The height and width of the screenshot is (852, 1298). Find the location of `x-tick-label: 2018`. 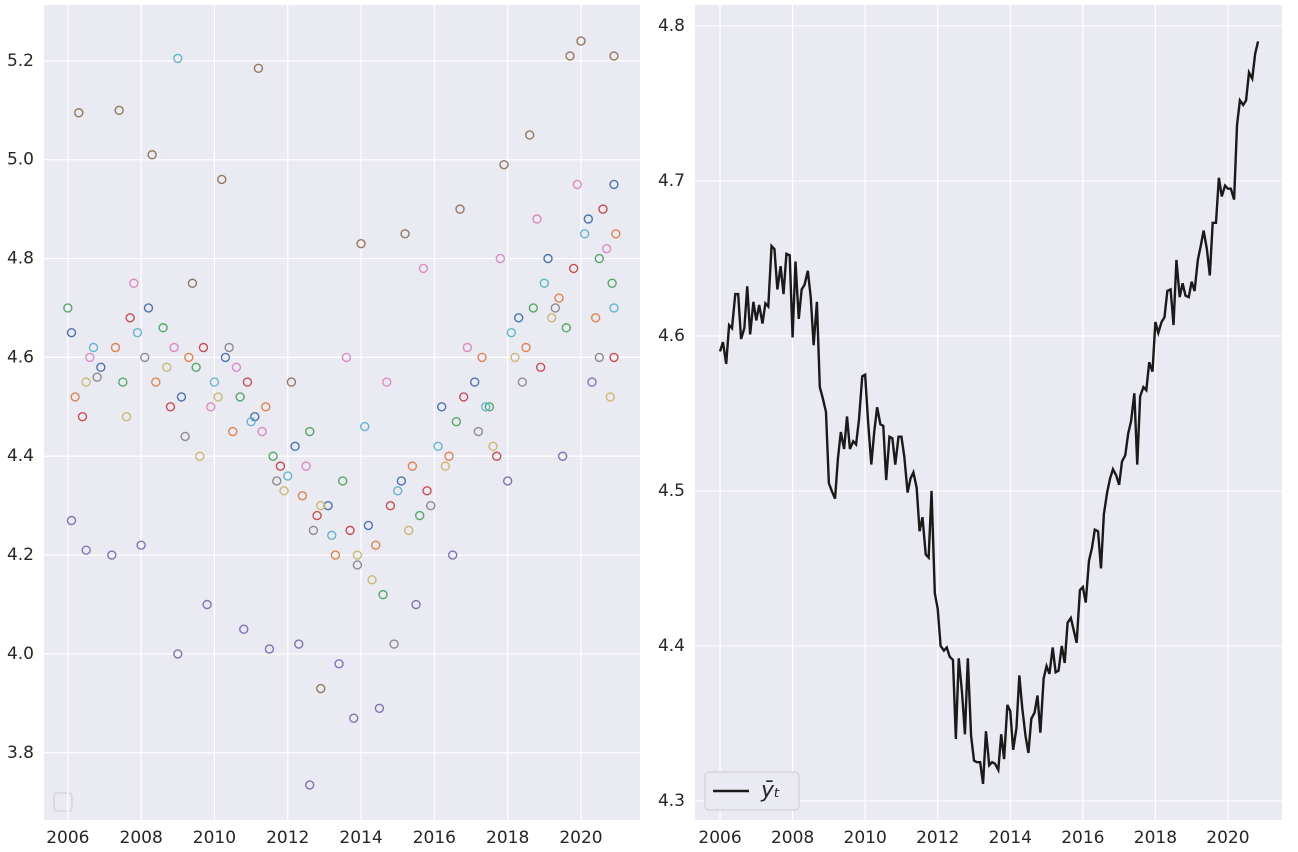

x-tick-label: 2018 is located at coordinates (1155, 838).